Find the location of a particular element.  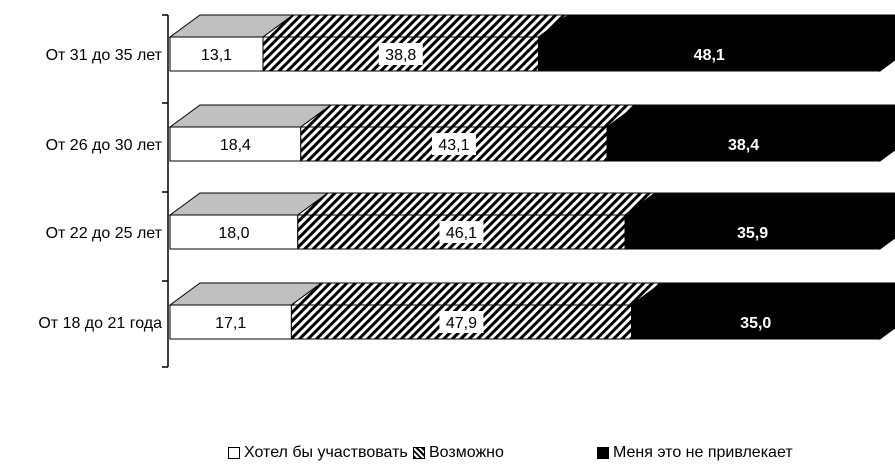

legend-swatch-hatch is located at coordinates (419, 453).